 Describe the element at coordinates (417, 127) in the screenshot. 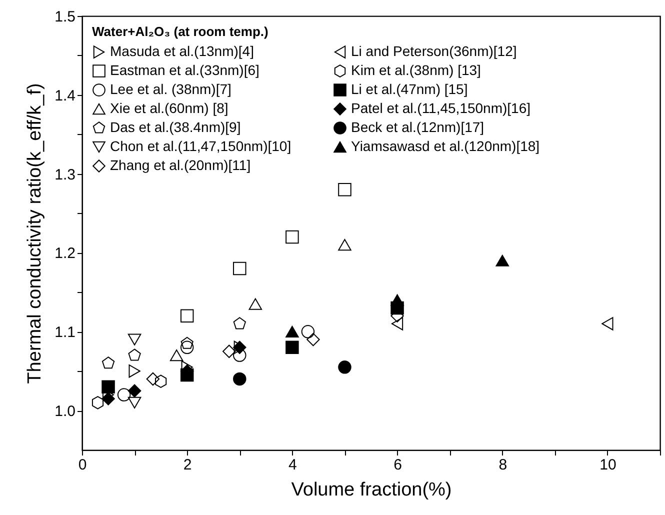

I see `legend-label: Beck et al.(12nm)[17]` at that location.